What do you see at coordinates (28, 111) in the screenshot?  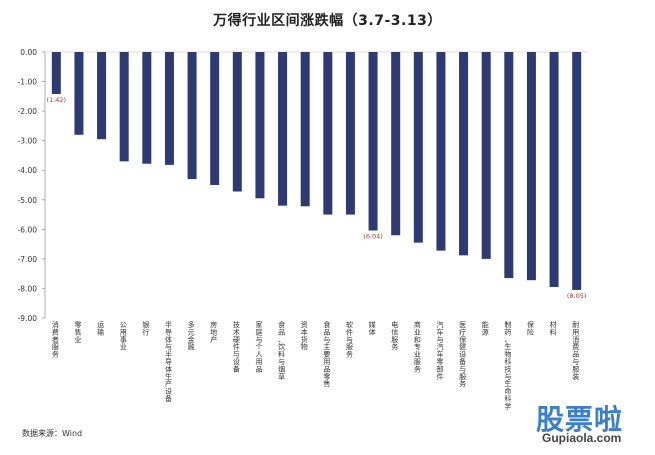 I see `y-tick-label: -2.00` at bounding box center [28, 111].